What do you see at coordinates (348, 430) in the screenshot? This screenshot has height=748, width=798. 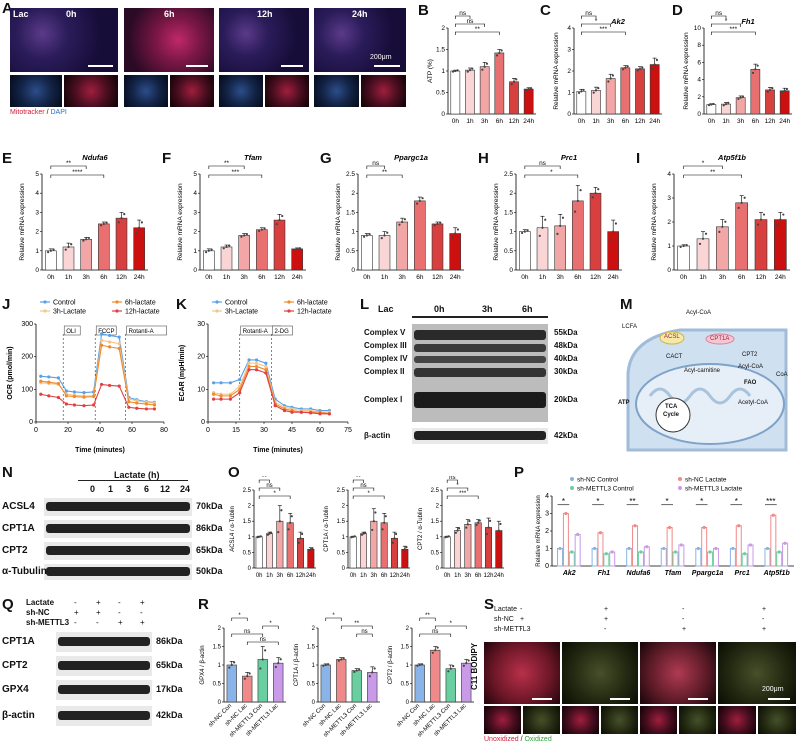 I see `x-tick-label: 75` at bounding box center [348, 430].